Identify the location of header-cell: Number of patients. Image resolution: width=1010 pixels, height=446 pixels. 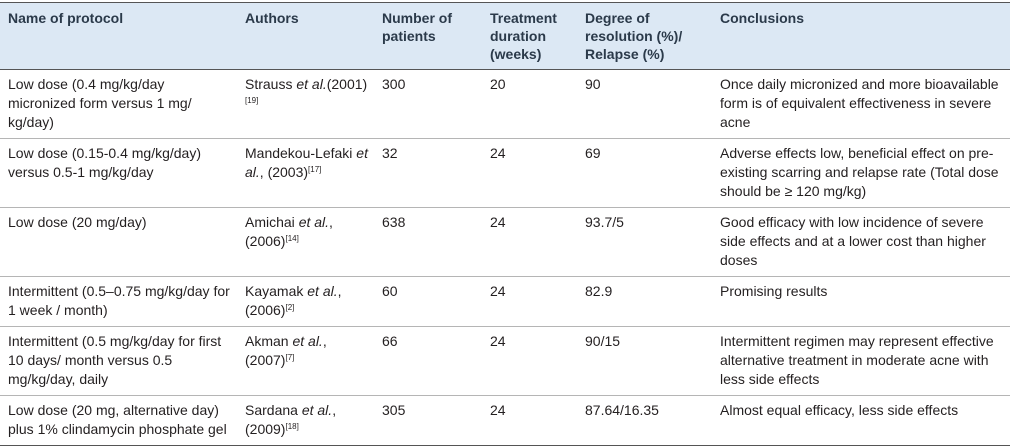
(428, 36).